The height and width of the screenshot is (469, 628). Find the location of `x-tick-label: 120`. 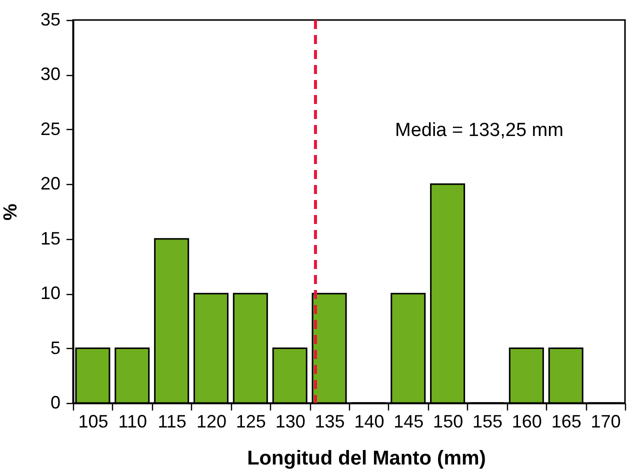

x-tick-label: 120 is located at coordinates (211, 422).